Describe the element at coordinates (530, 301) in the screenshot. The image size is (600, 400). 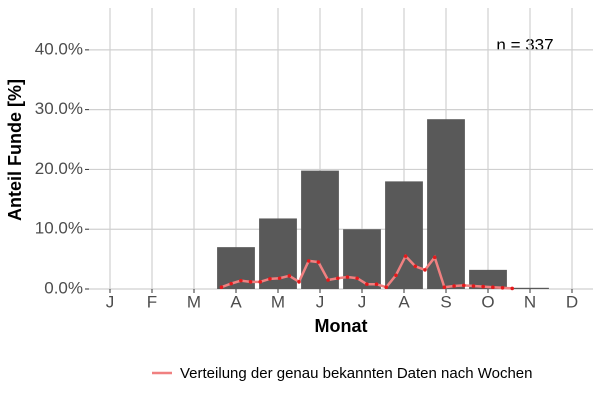
I see `x-tick-label: N` at that location.